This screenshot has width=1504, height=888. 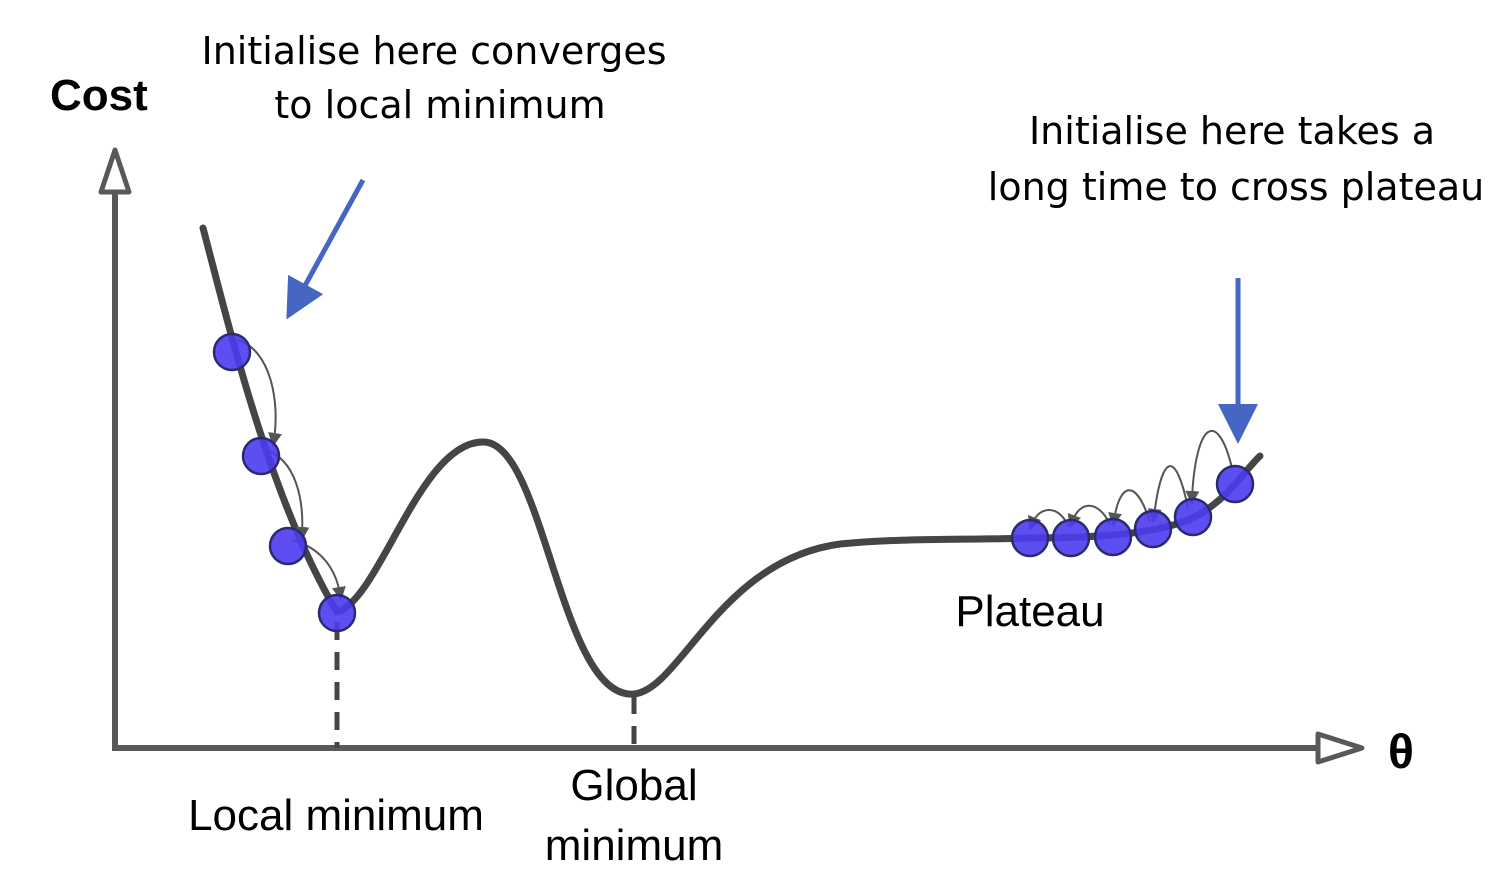 I want to click on y-axis-title: Cost, so click(x=99, y=95).